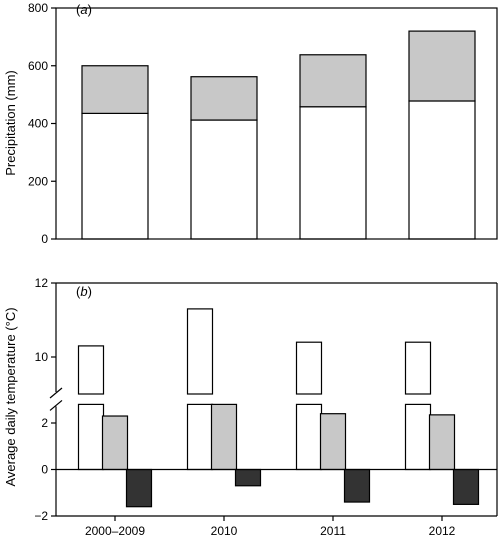 The width and height of the screenshot is (500, 540). What do you see at coordinates (42, 357) in the screenshot?
I see `y-tick-label-b: 10` at bounding box center [42, 357].